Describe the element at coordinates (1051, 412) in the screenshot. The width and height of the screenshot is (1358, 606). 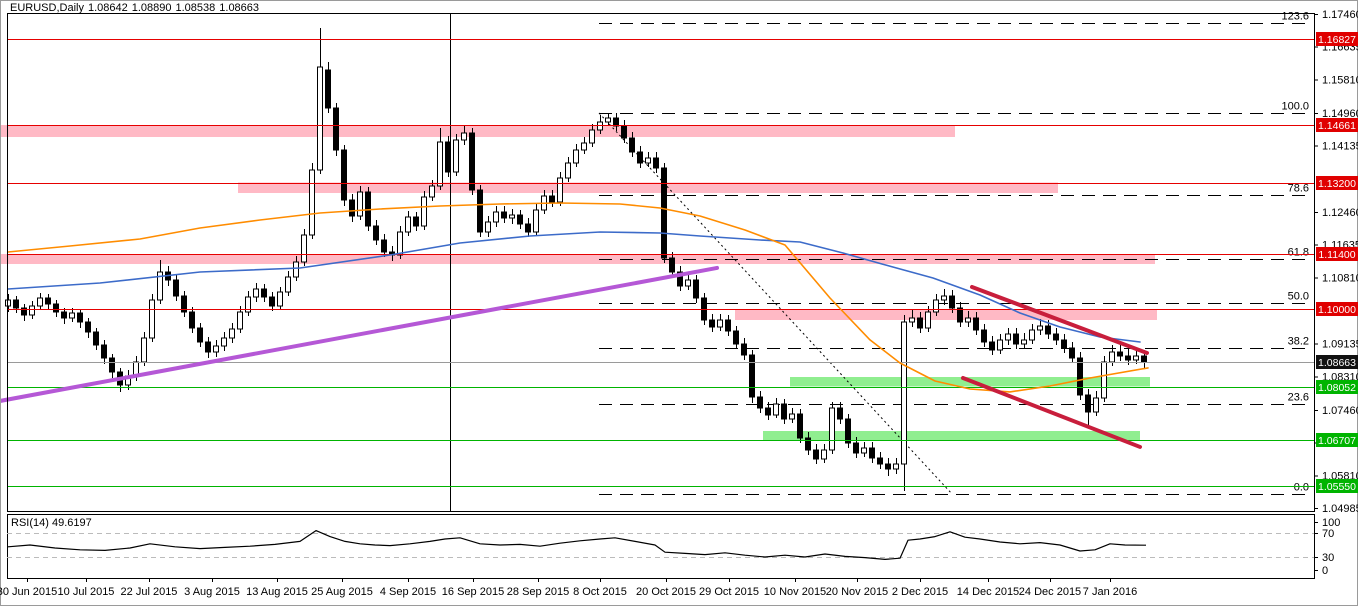
I see `channel-lower-line` at that location.